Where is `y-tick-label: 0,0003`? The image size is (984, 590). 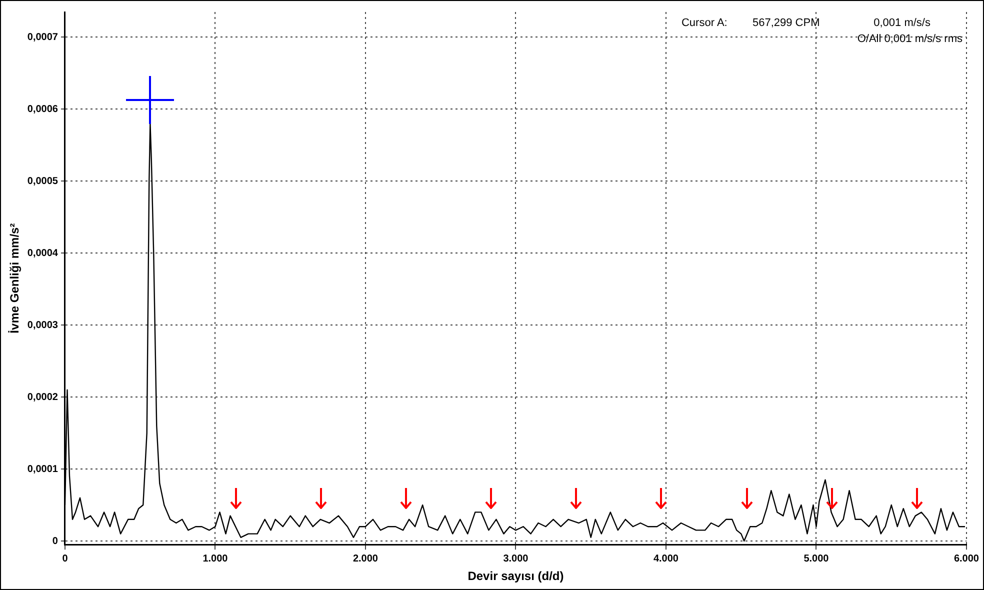
y-tick-label: 0,0003 is located at coordinates (42, 325).